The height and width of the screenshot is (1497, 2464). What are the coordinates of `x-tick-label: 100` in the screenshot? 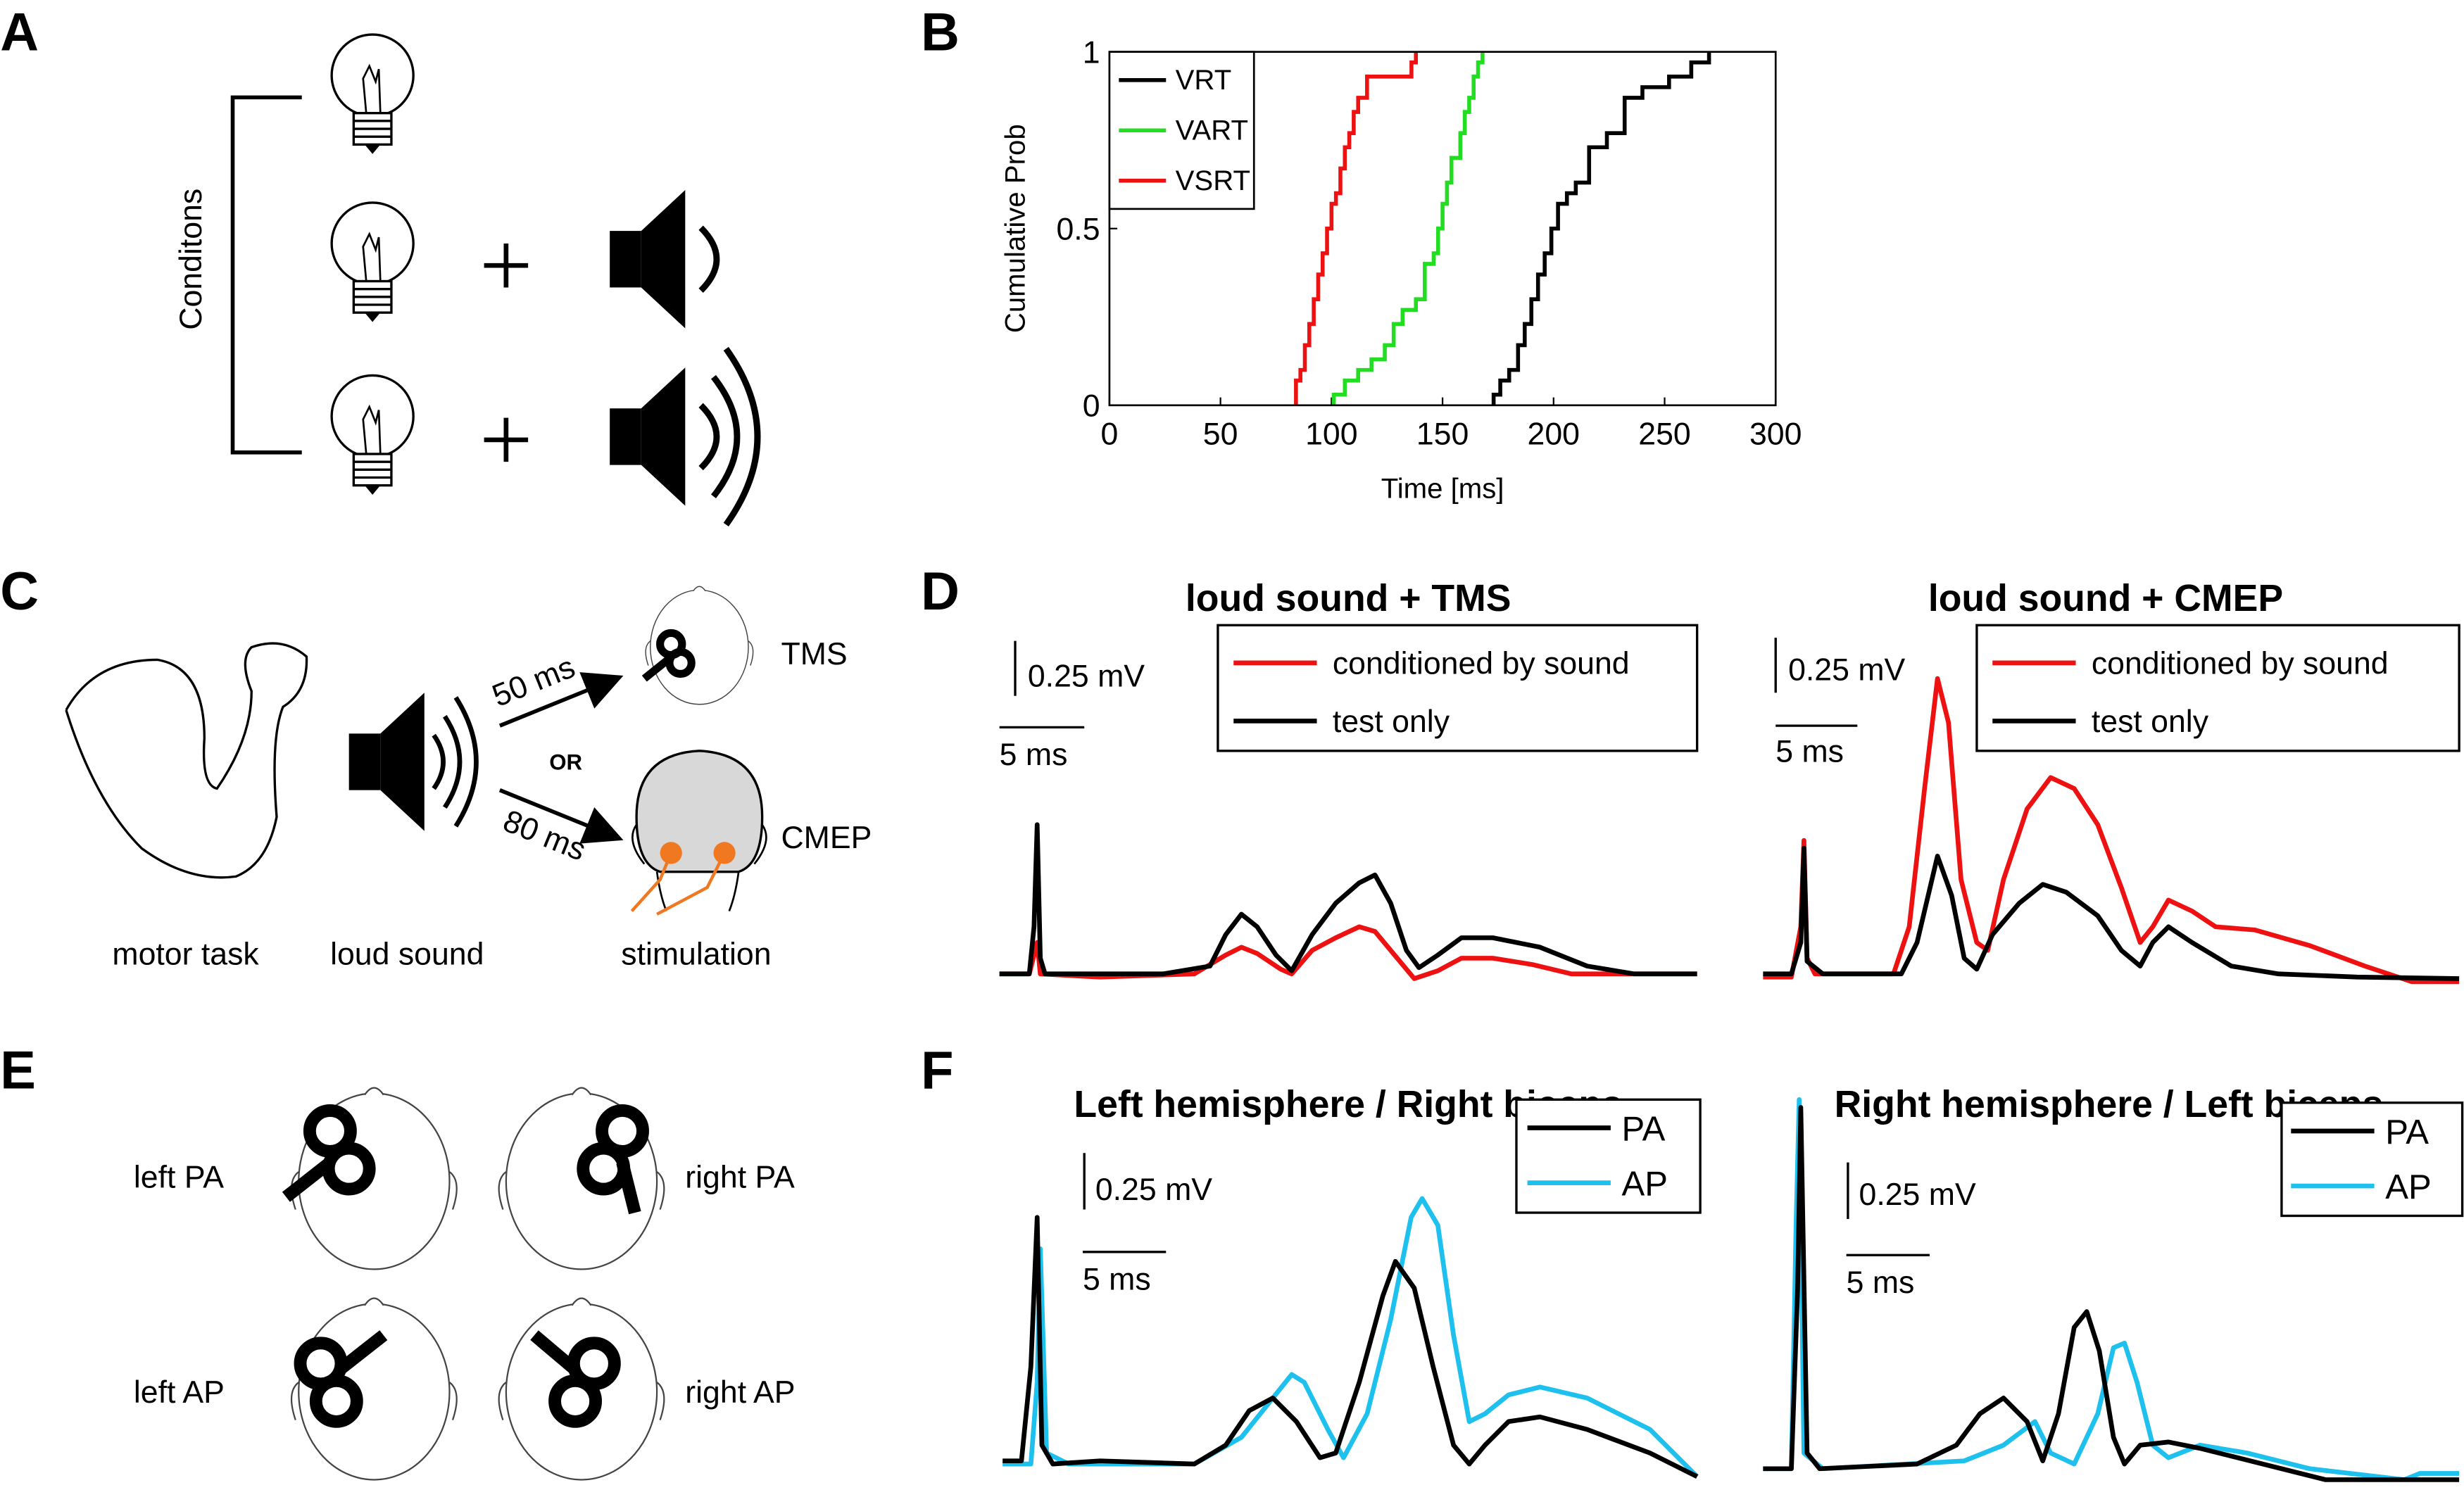 It's located at (1331, 435).